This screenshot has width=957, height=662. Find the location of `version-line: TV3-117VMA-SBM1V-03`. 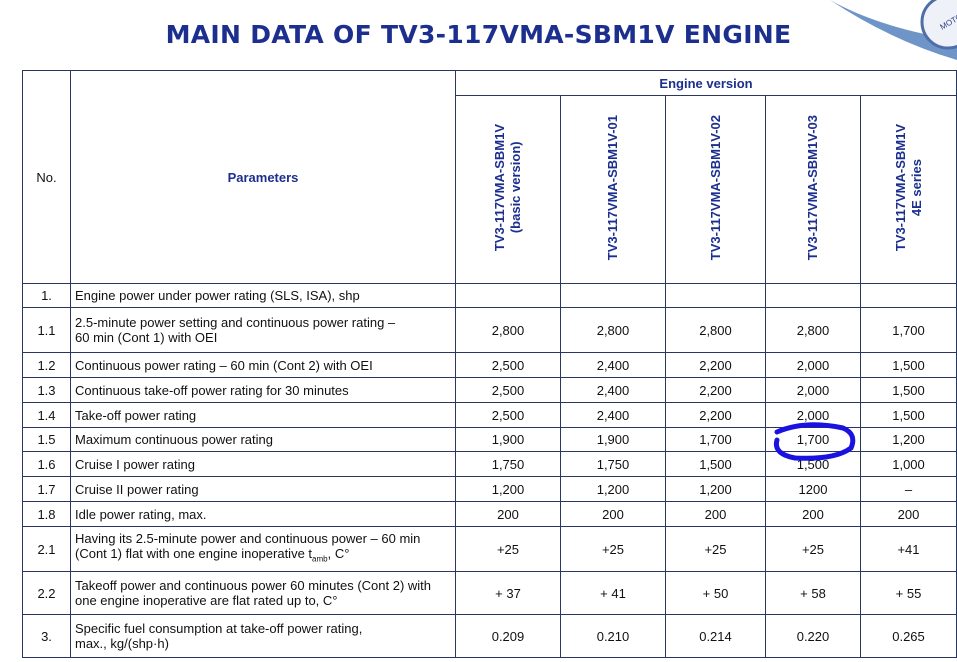

version-line: TV3-117VMA-SBM1V-03 is located at coordinates (812, 188).